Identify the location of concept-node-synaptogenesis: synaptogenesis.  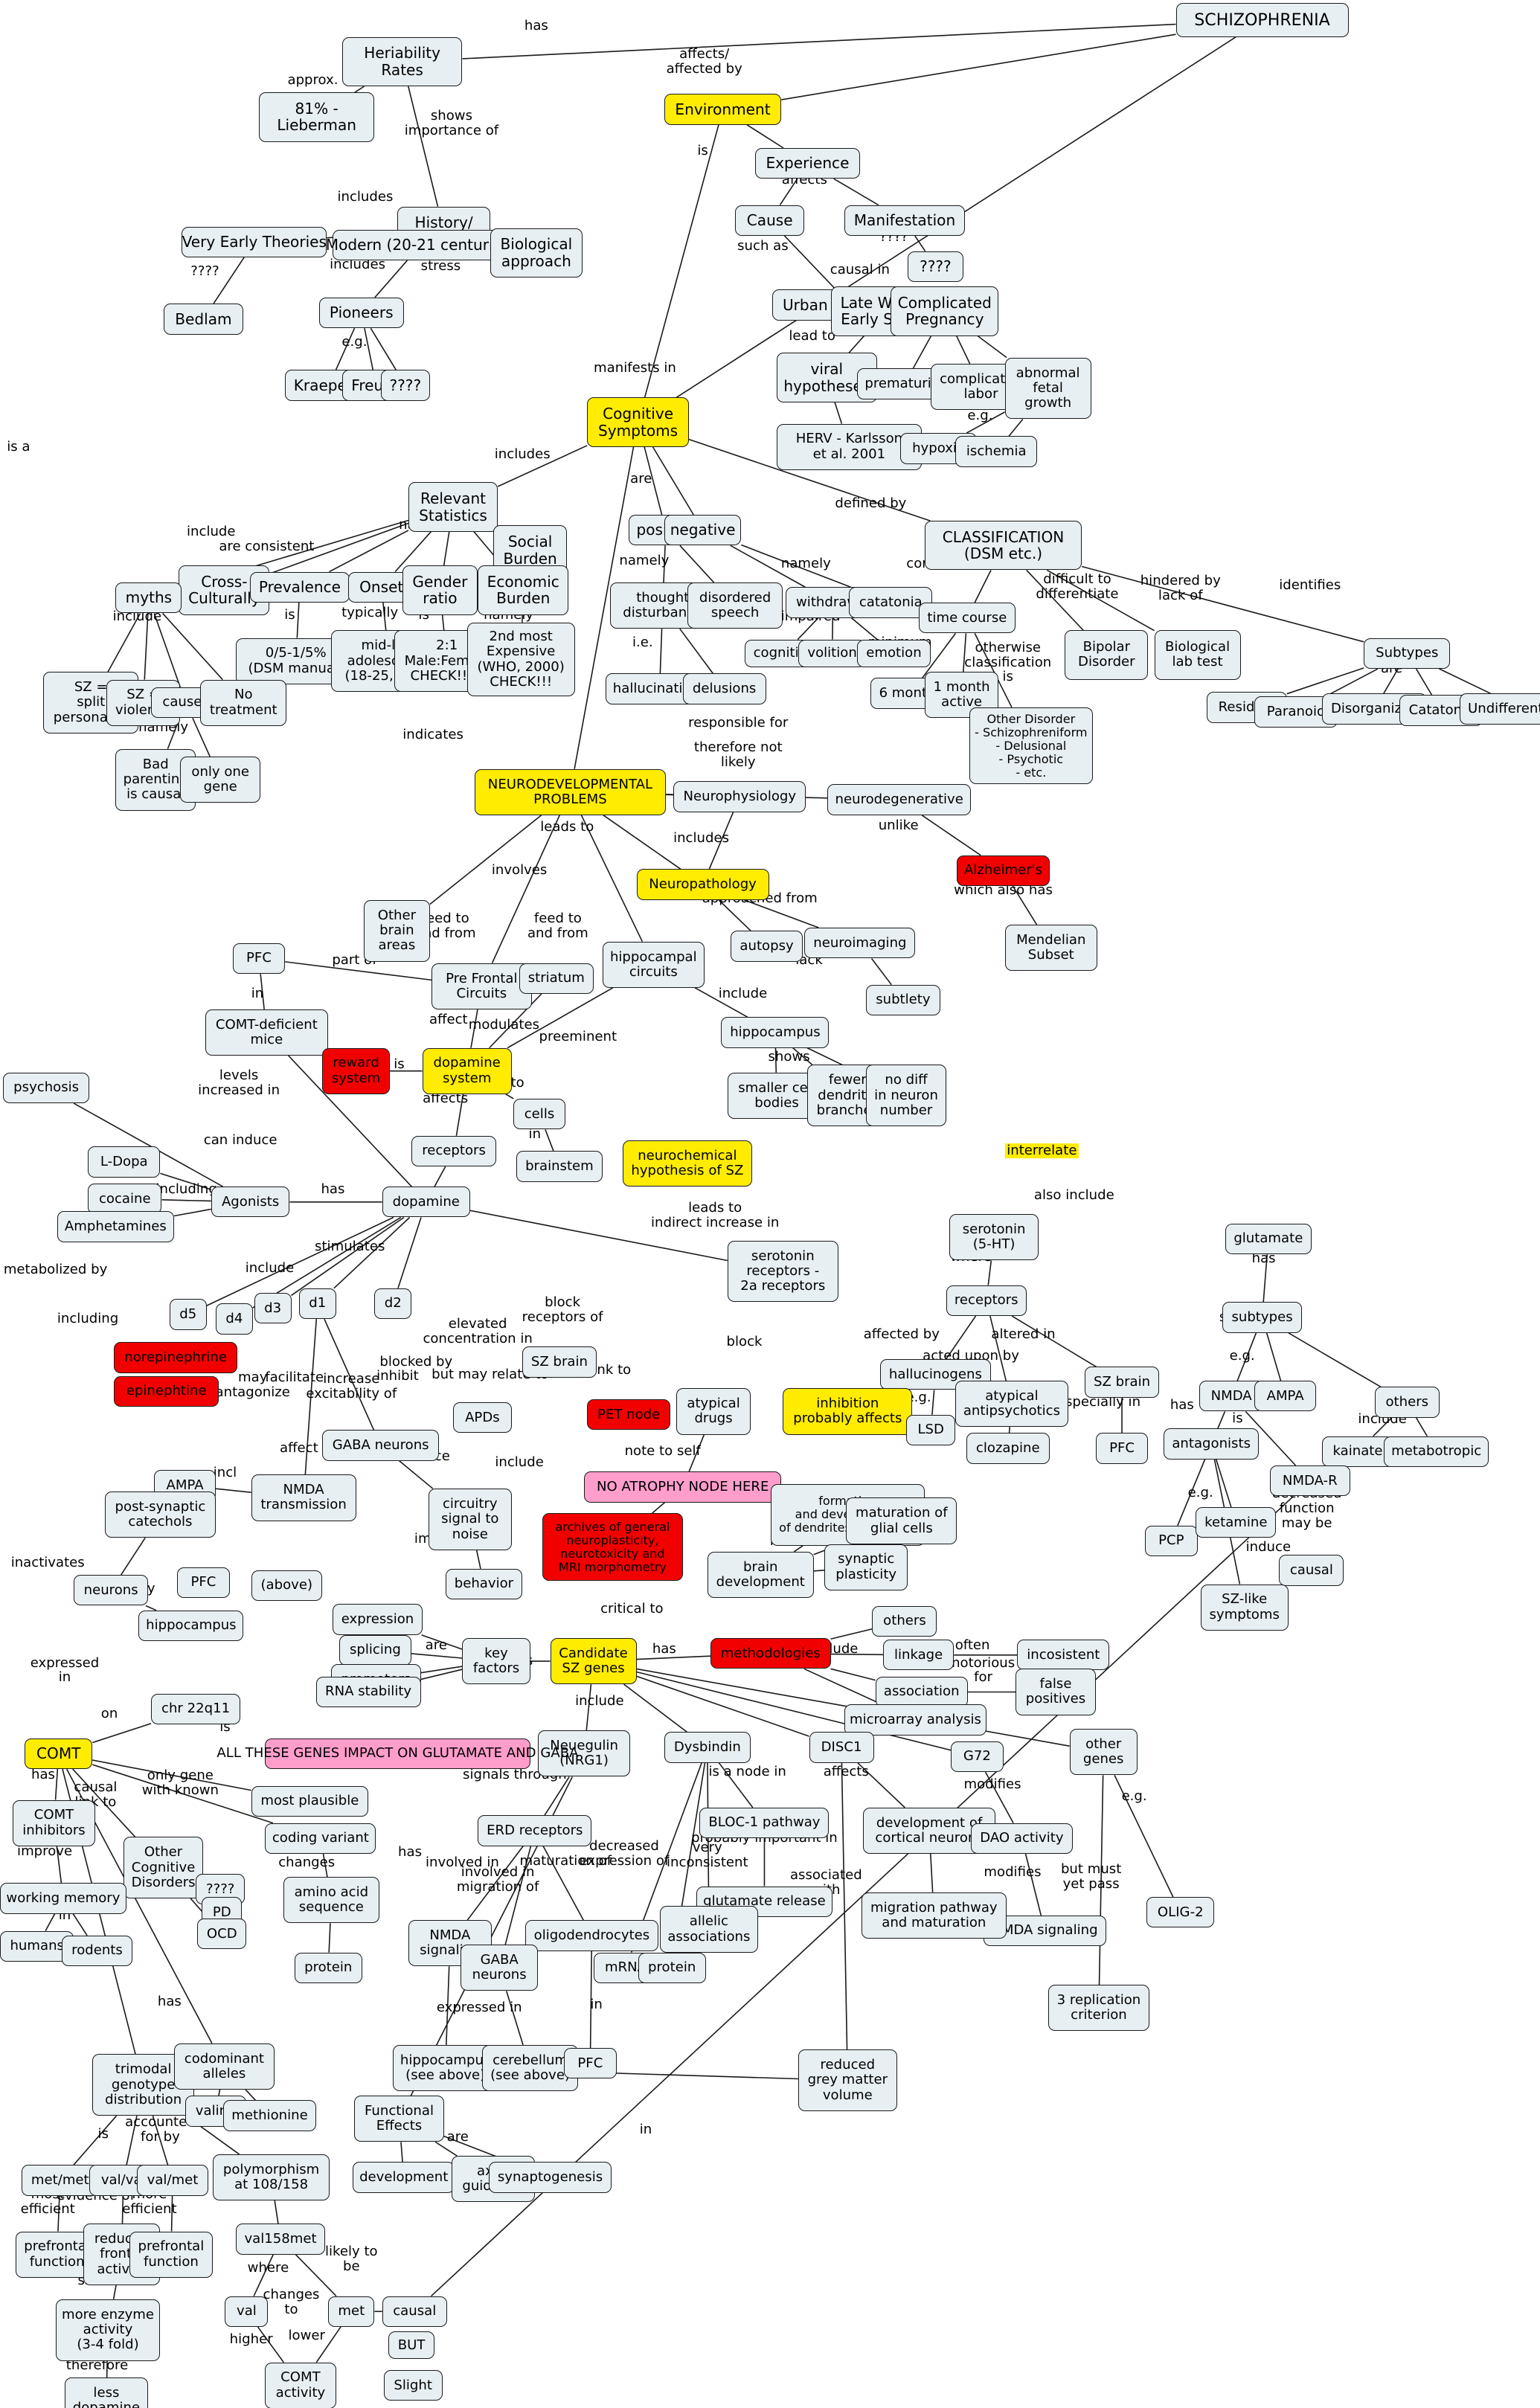
(550, 2177).